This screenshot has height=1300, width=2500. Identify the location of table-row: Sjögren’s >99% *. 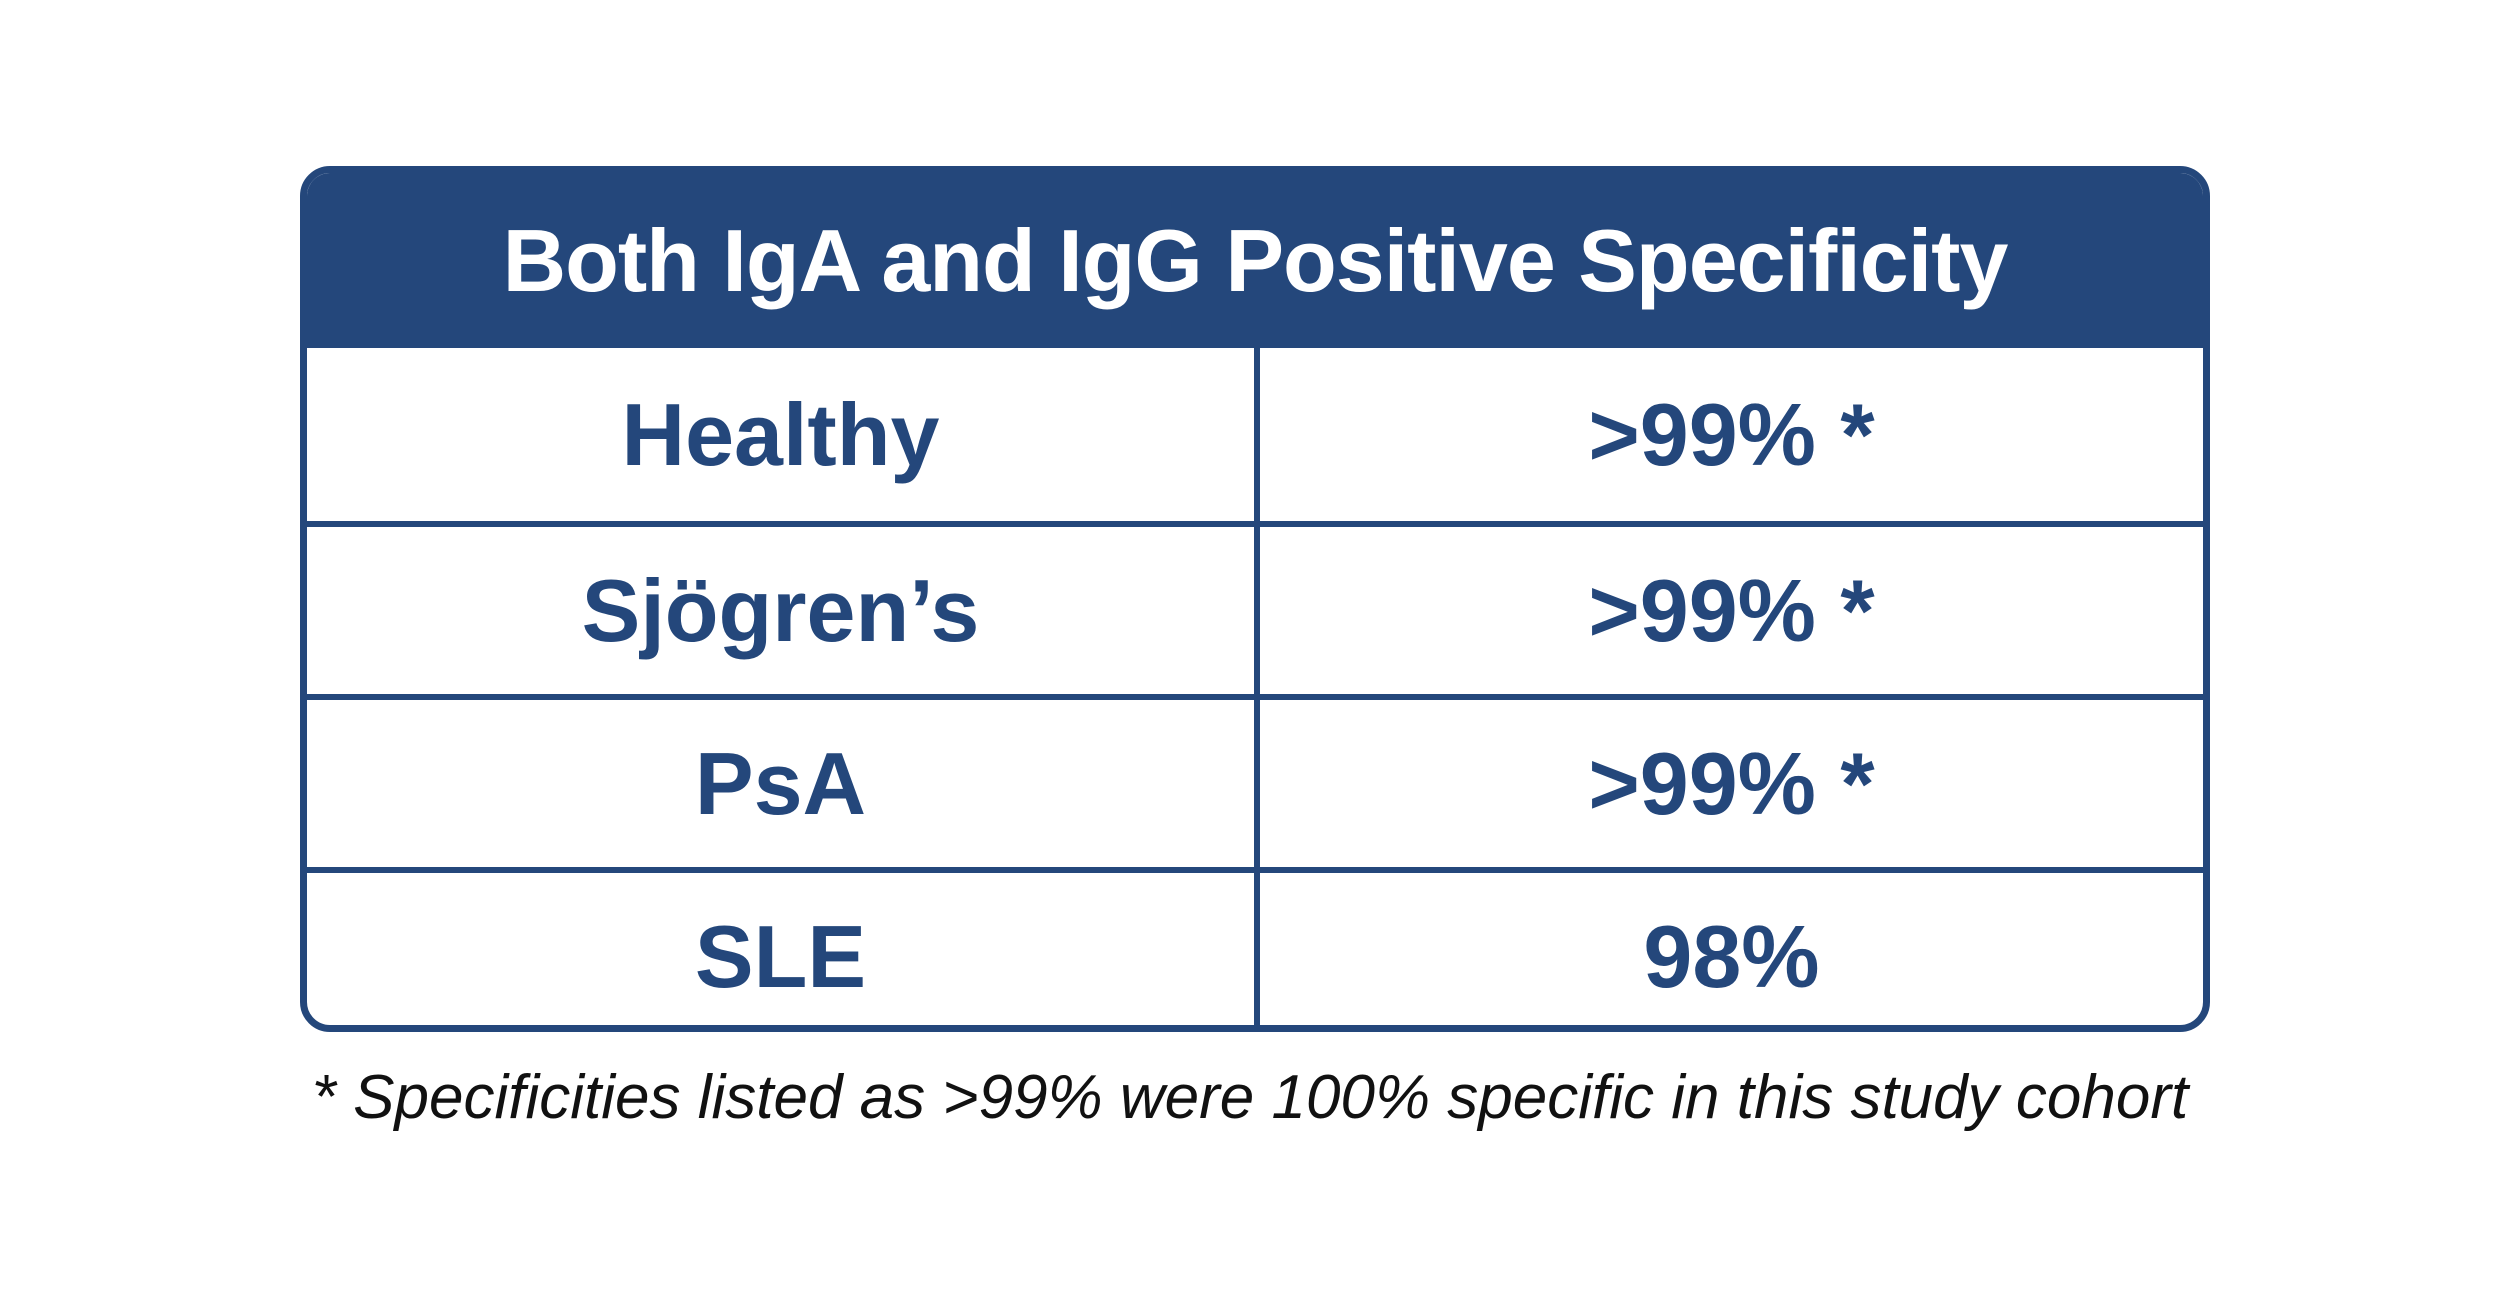
(1255, 607).